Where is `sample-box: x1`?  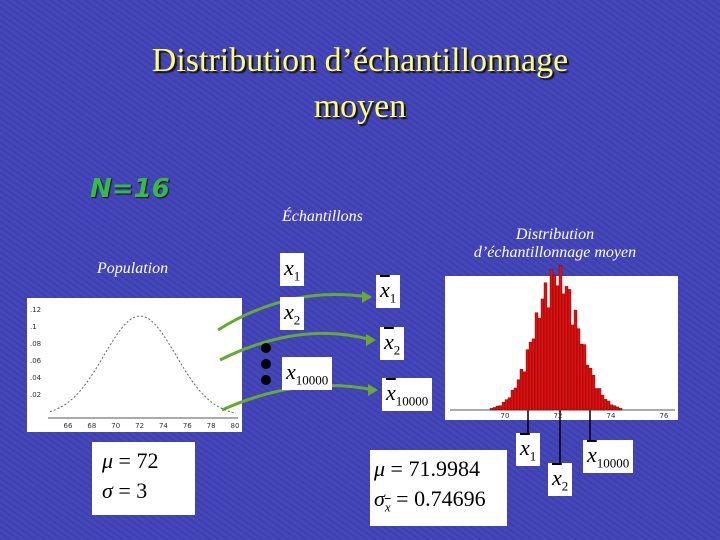 sample-box: x1 is located at coordinates (292, 270).